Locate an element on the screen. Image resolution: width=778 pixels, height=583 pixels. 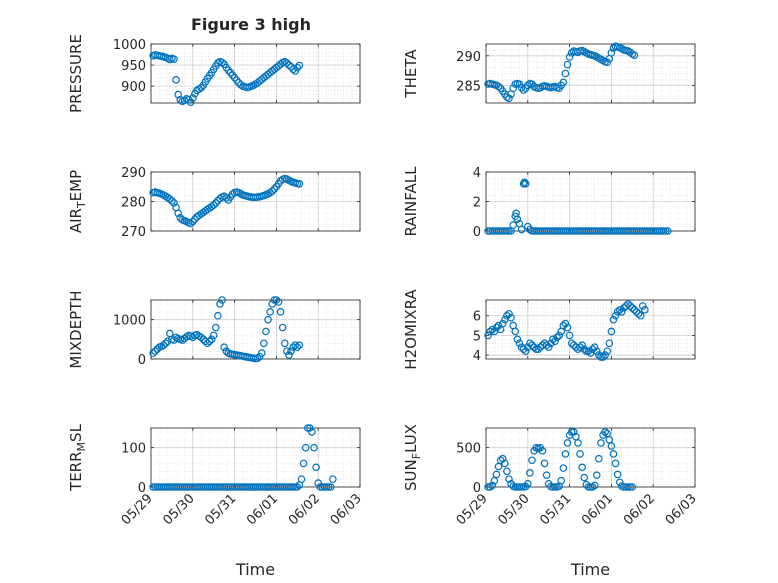
terr-msl-x-tick-label: 05/30 is located at coordinates (179, 509).